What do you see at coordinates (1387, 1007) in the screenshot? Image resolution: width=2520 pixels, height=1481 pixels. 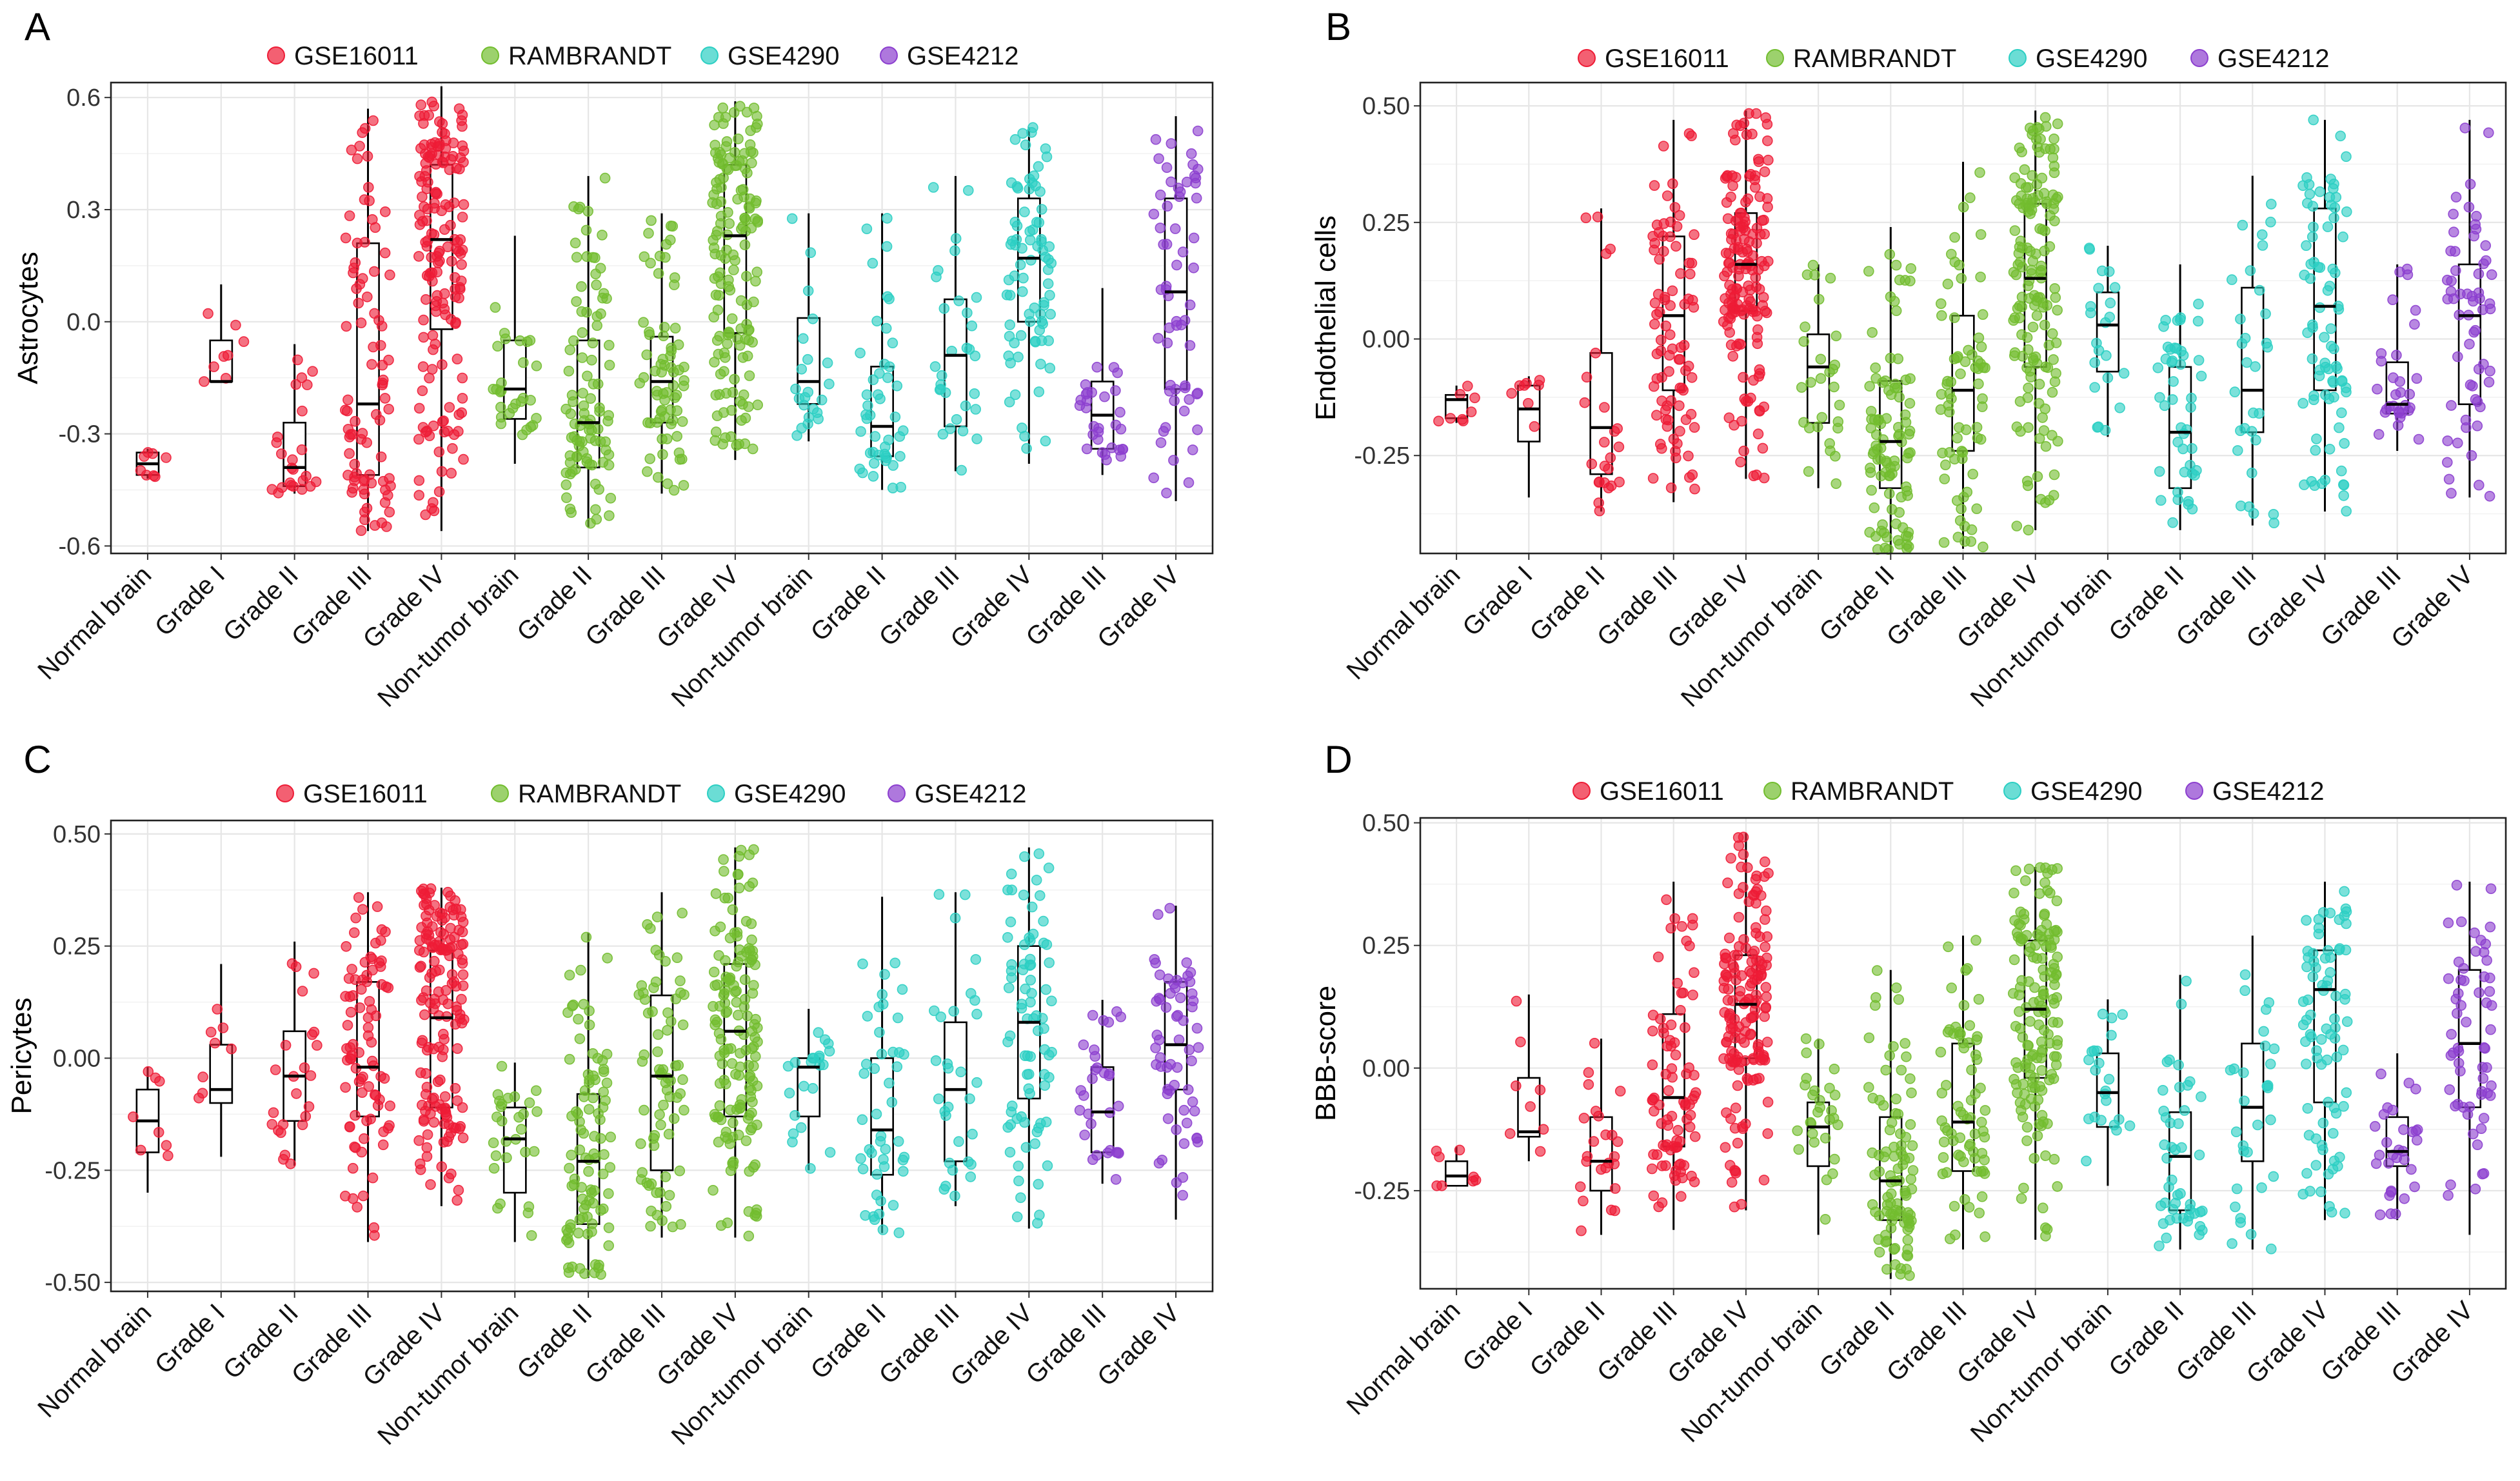 I see `y-axis: 0.500.250.00-0.25` at bounding box center [1387, 1007].